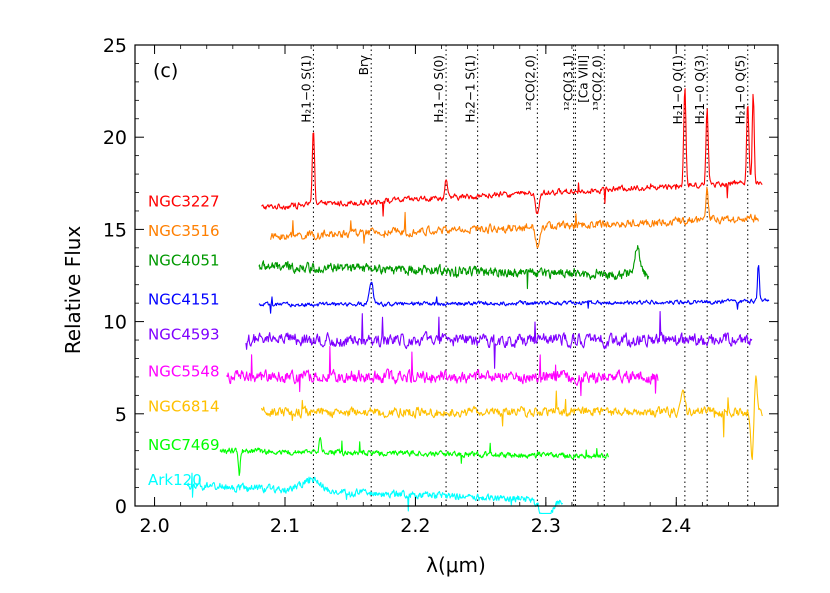  Describe the element at coordinates (676, 526) in the screenshot. I see `x-tick-label: 2.4` at that location.